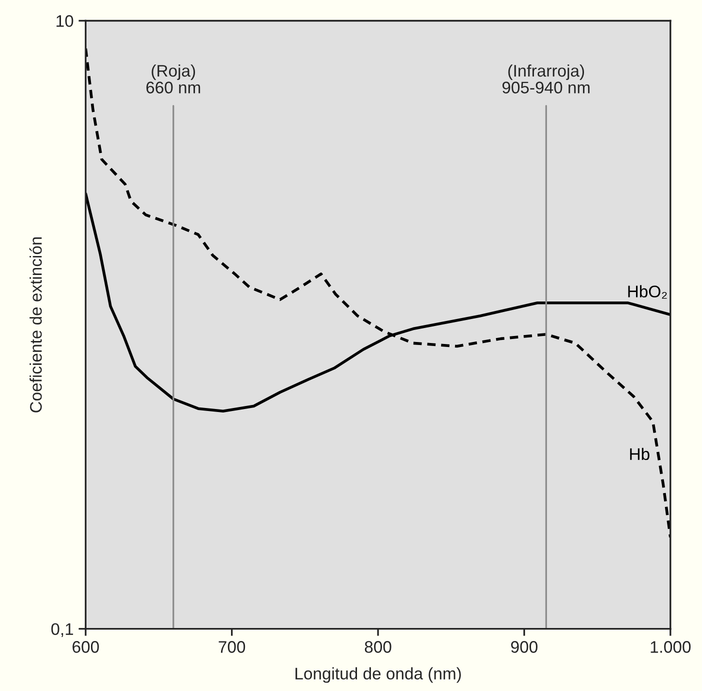 The width and height of the screenshot is (702, 691). What do you see at coordinates (85, 647) in the screenshot?
I see `x-tick-label: 600` at bounding box center [85, 647].